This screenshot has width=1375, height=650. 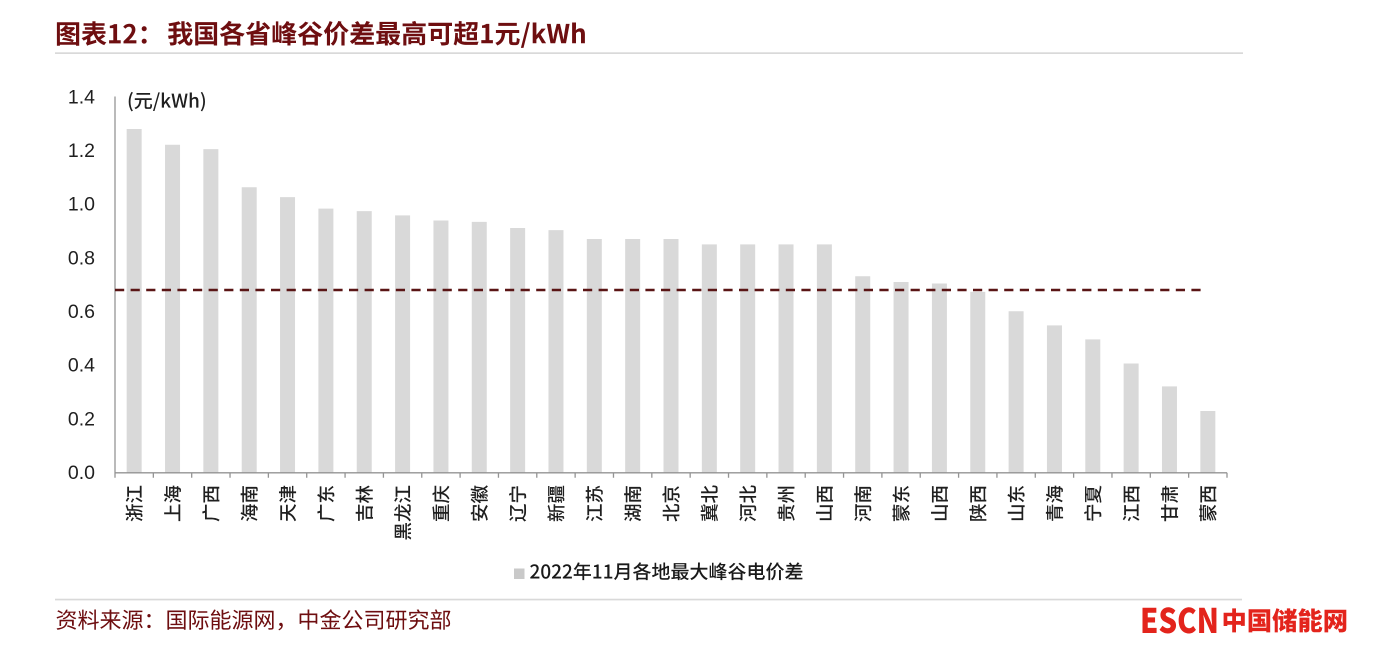 I want to click on svg-text: 1.4, so click(x=81, y=97).